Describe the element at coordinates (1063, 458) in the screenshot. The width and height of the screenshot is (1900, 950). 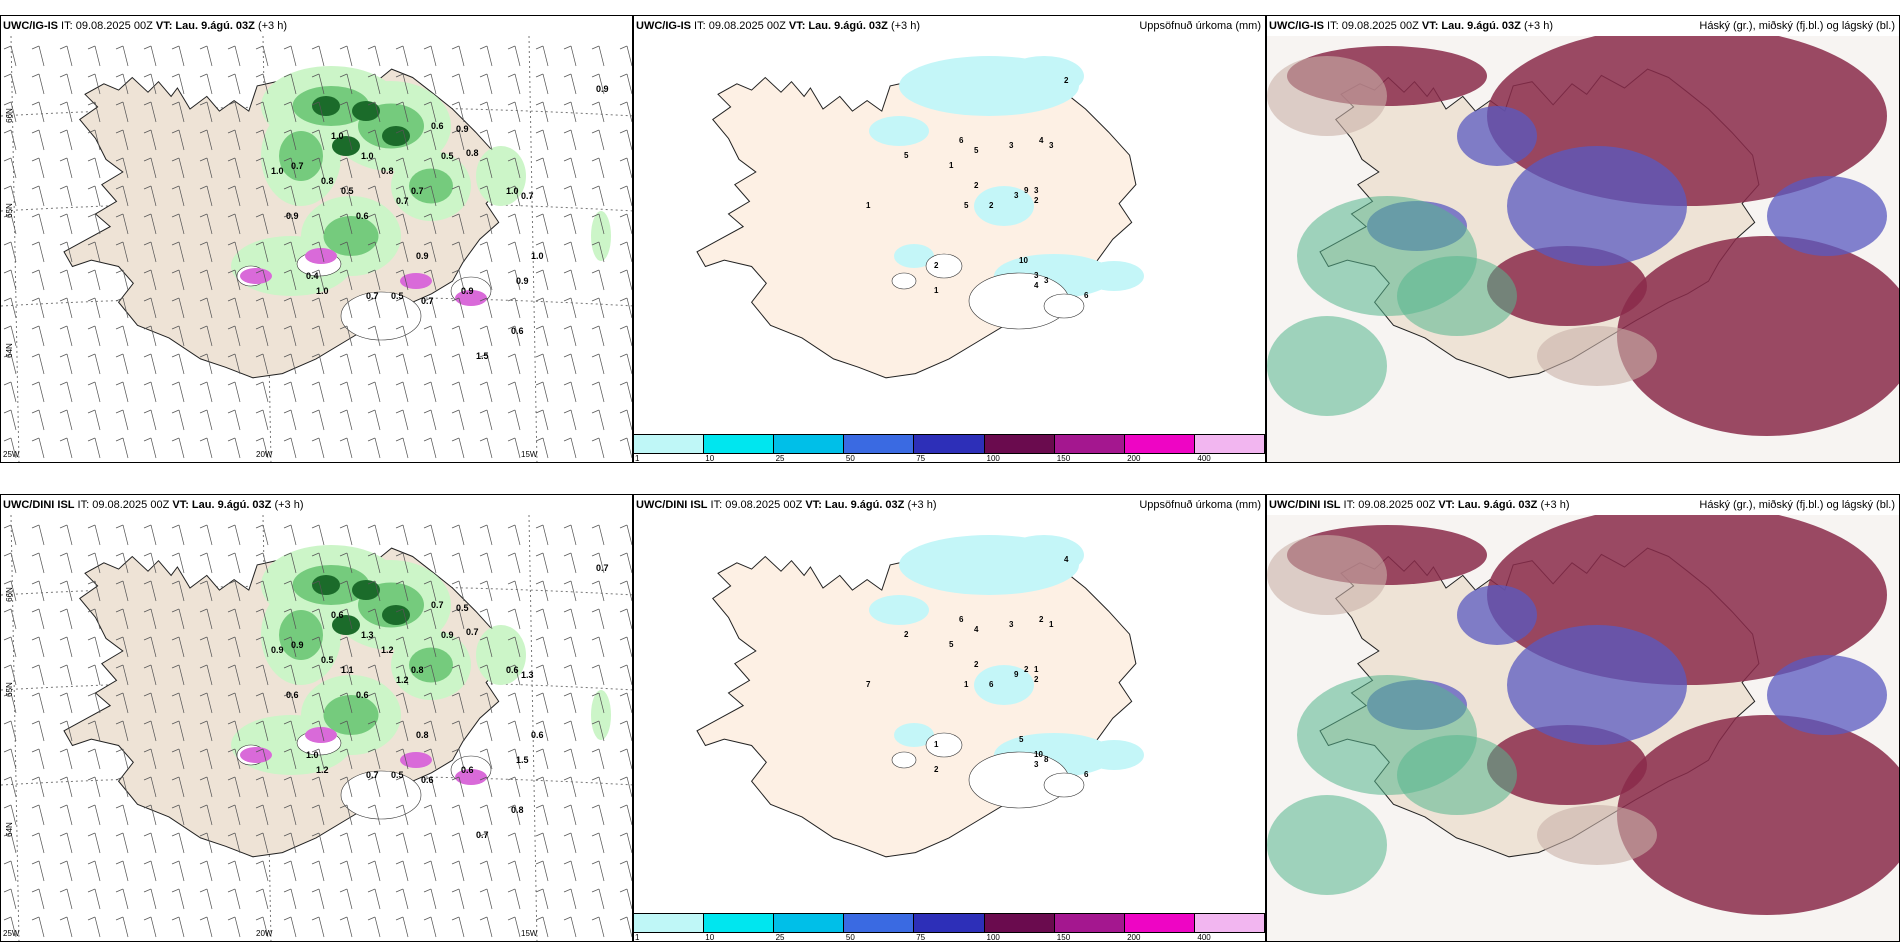
I see `colorbar-tick: 150` at that location.